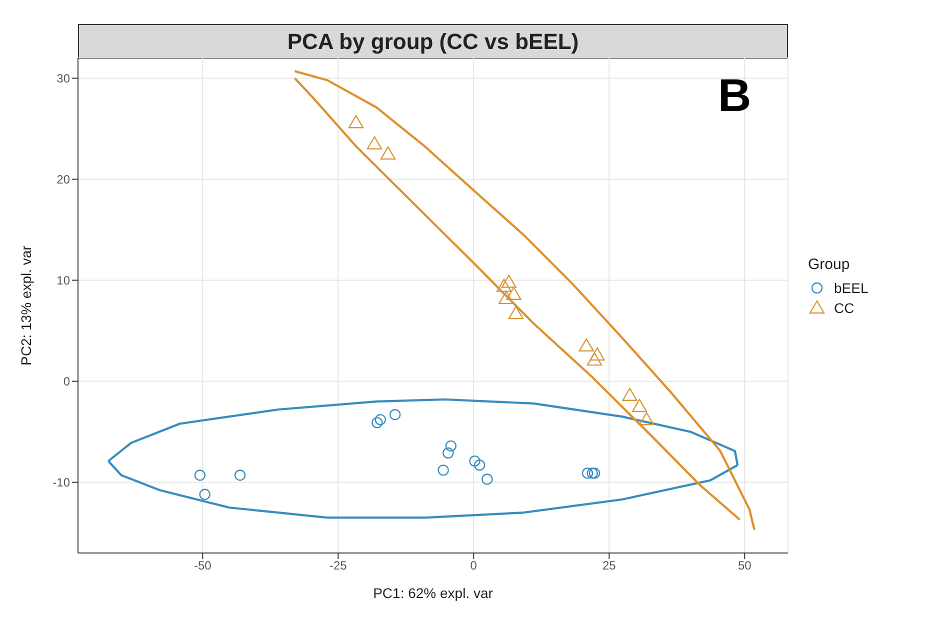 The height and width of the screenshot is (618, 950). What do you see at coordinates (66, 381) in the screenshot?
I see `y-tick-label: 0` at bounding box center [66, 381].